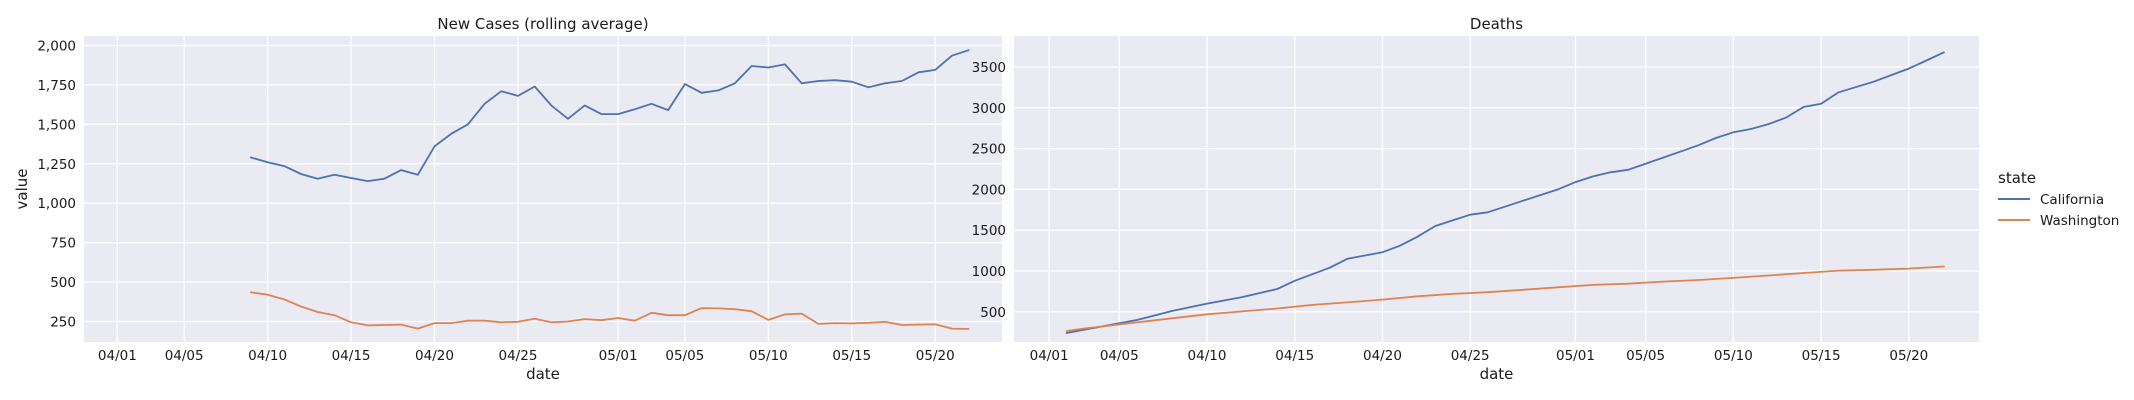 Image resolution: width=2134 pixels, height=400 pixels. Describe the element at coordinates (543, 374) in the screenshot. I see `new-cases-x-axis-label: date` at that location.